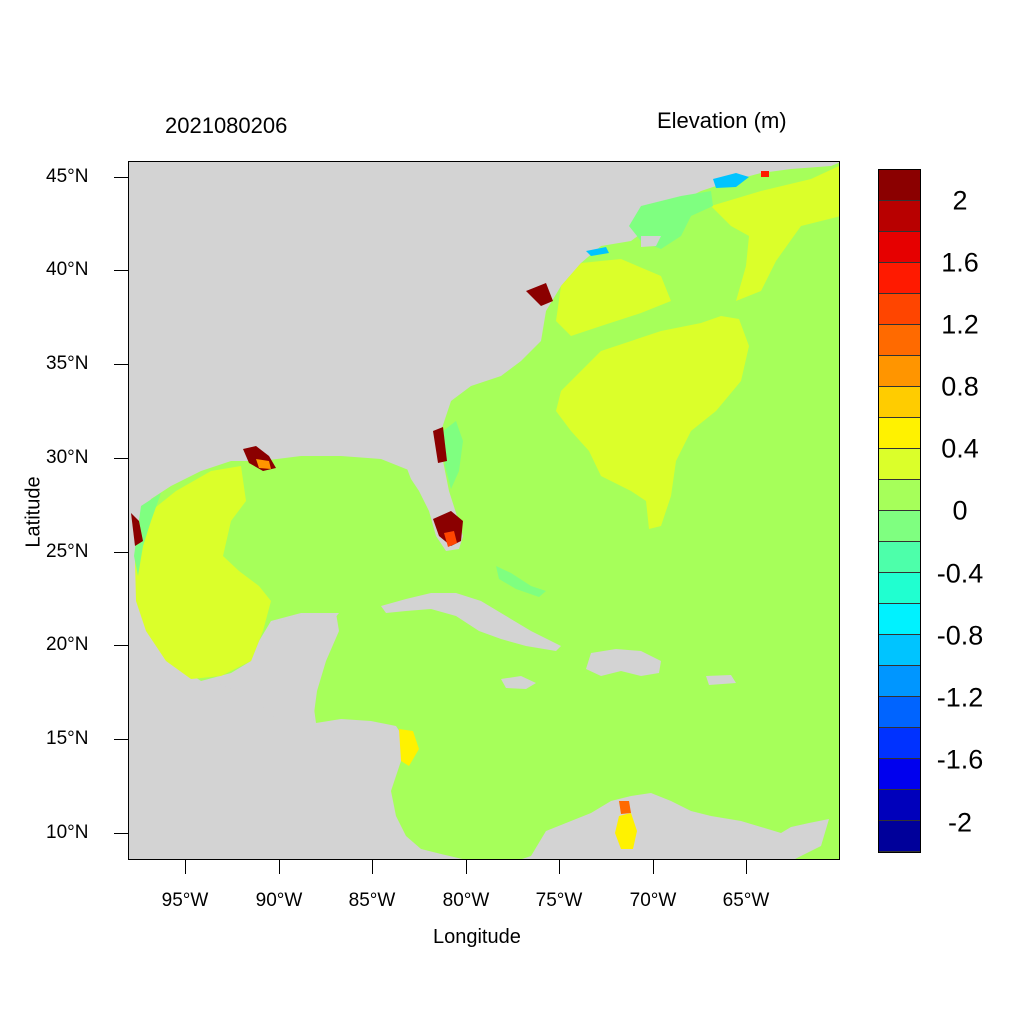 This screenshot has width=1024, height=1024. What do you see at coordinates (960, 324) in the screenshot?
I see `colorbar-label: 1.2` at bounding box center [960, 324].